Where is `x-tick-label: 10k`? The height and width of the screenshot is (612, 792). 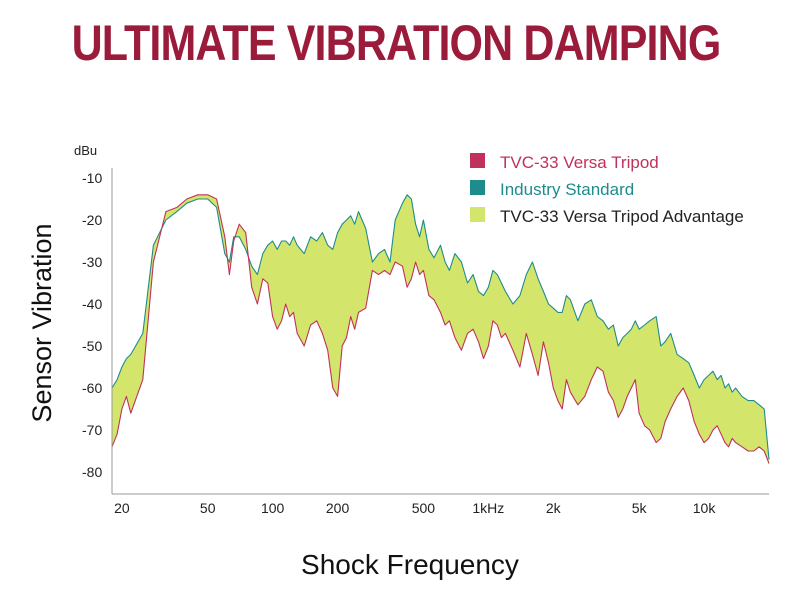 x-tick-label: 10k is located at coordinates (705, 508).